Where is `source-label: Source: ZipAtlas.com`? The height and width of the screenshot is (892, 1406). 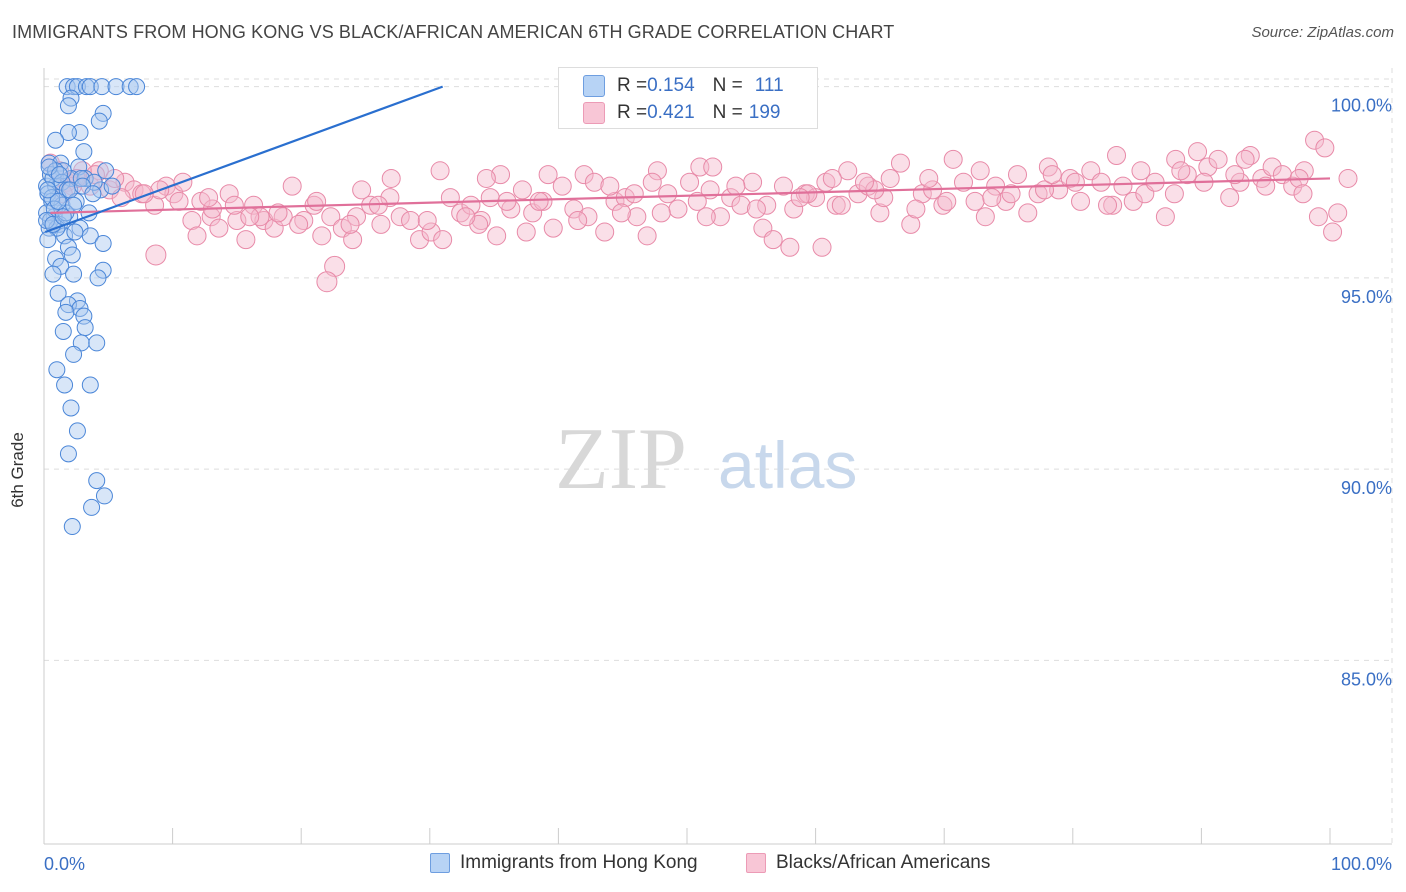
source-label: Source: ZipAtlas.com is located at coordinates (1322, 32).